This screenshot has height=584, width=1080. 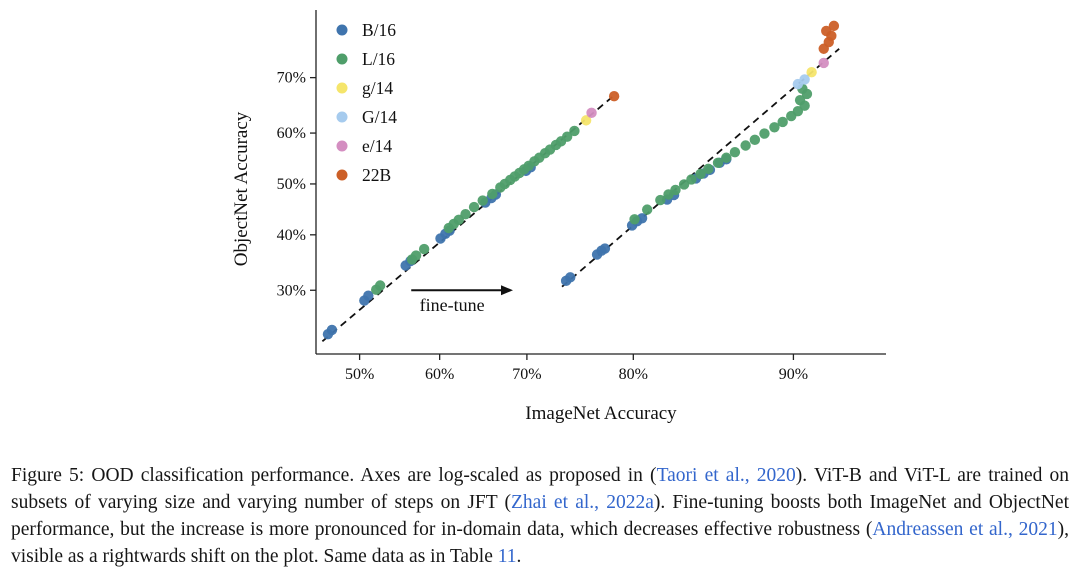 I want to click on y-tick-label: 60%, so click(x=291, y=133).